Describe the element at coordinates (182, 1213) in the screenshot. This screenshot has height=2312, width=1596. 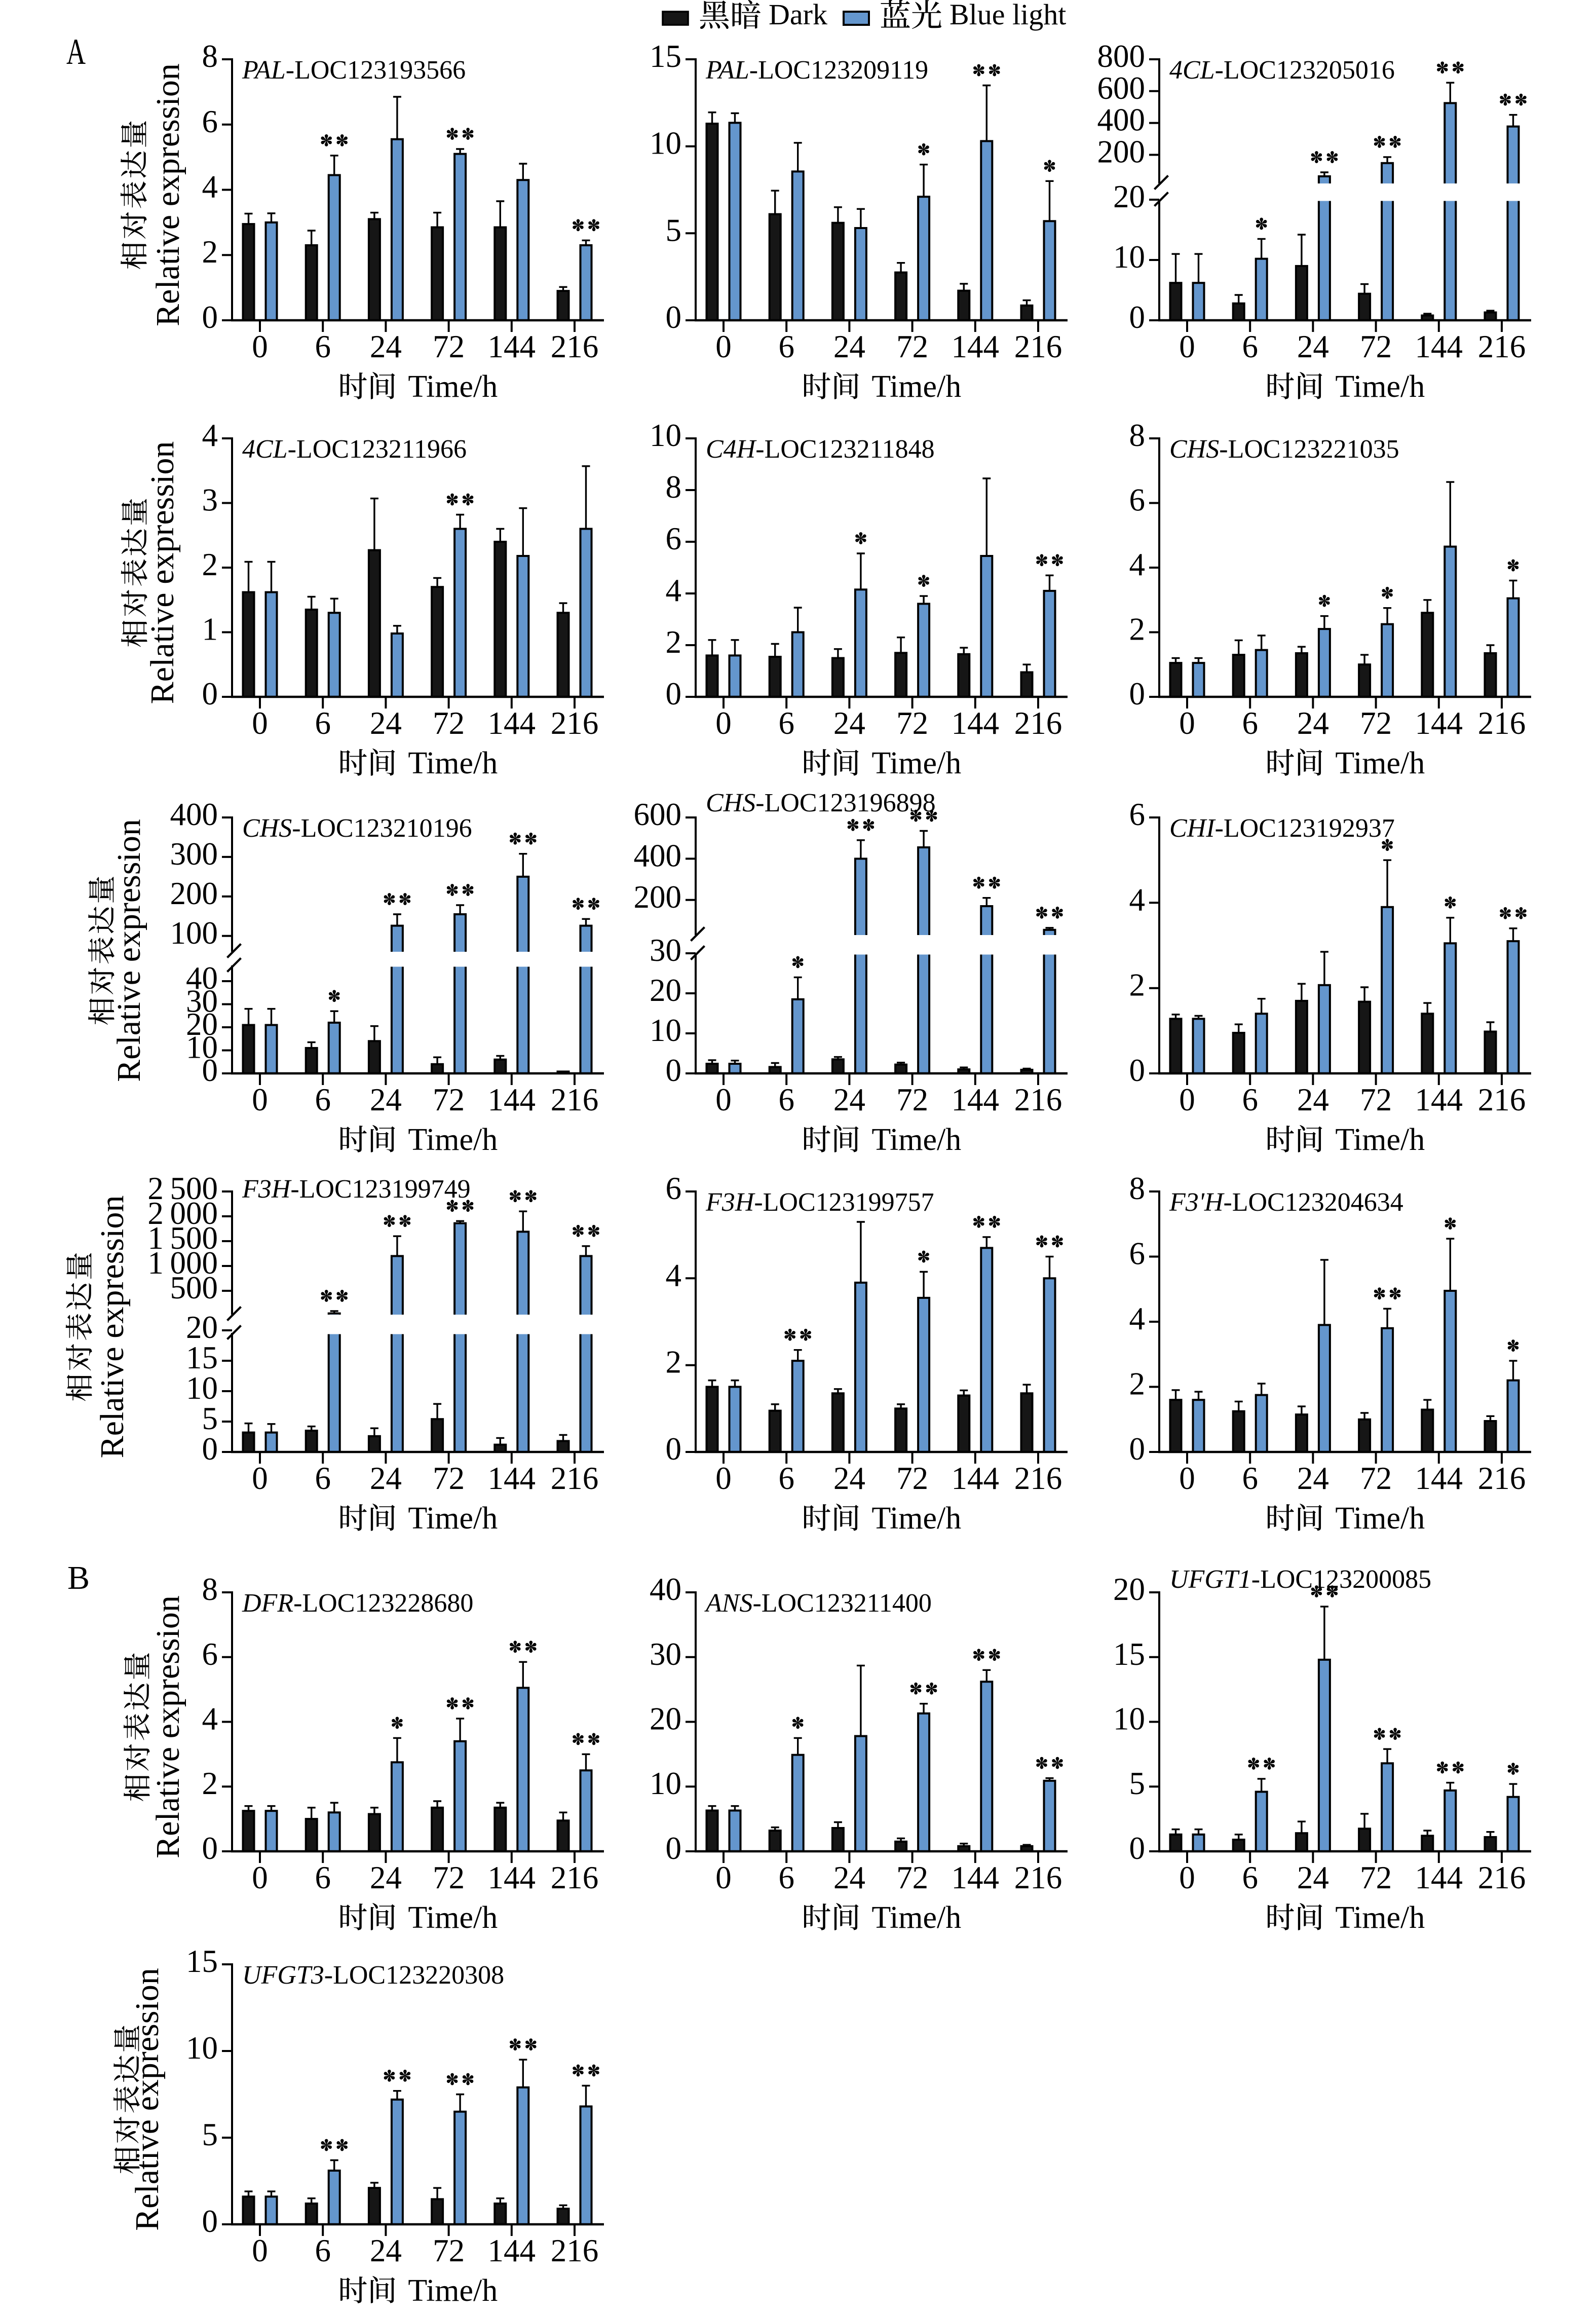
I see `svg-text: 2 000` at that location.